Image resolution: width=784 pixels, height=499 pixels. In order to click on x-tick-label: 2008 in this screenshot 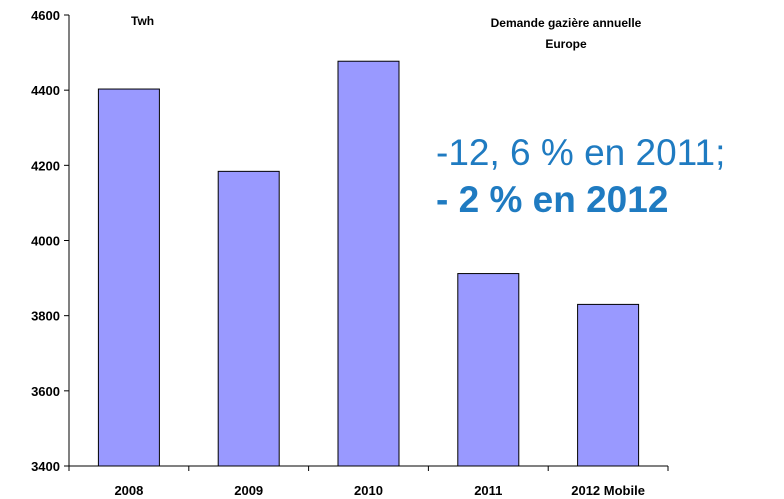, I will do `click(128, 490)`.